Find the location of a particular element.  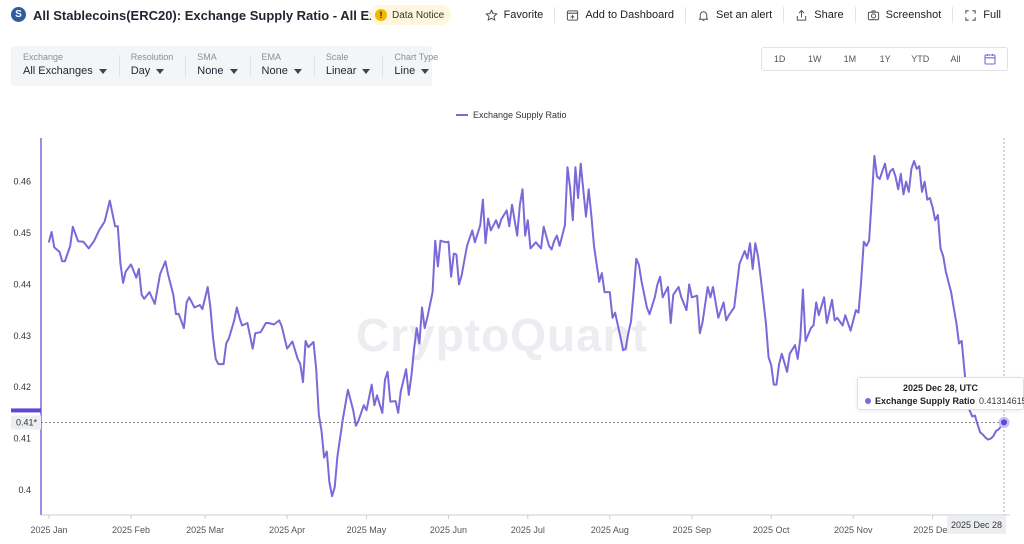

share-button: Share is located at coordinates (819, 15).